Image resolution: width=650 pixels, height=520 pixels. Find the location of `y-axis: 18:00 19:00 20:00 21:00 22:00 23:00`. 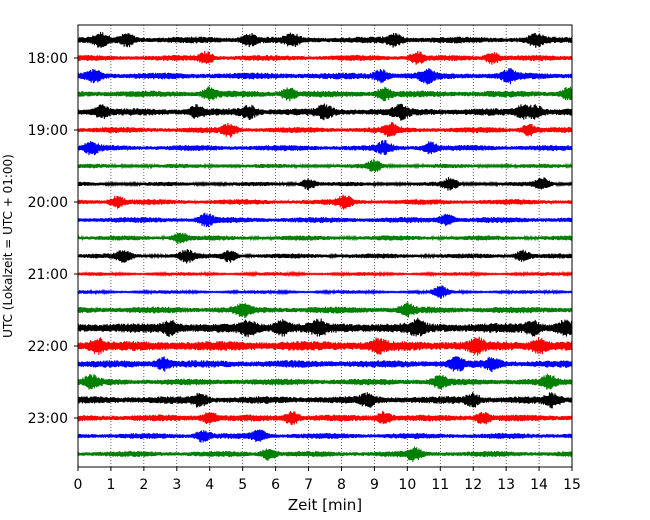

y-axis: 18:00 19:00 20:00 21:00 22:00 23:00 is located at coordinates (53, 239).